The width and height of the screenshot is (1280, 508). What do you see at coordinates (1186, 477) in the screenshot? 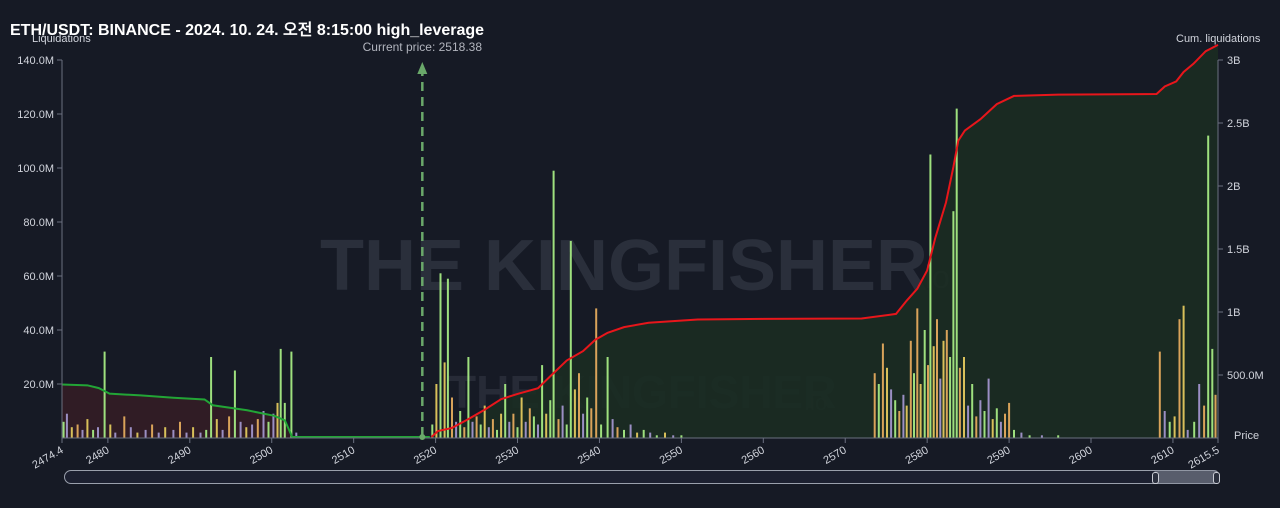
I see `range-scrollbar-thumb` at bounding box center [1186, 477].